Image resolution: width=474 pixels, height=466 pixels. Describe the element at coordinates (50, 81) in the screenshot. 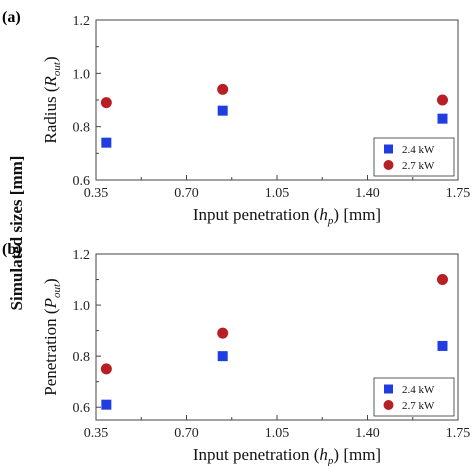

I see `y-axis-label-var: R` at that location.